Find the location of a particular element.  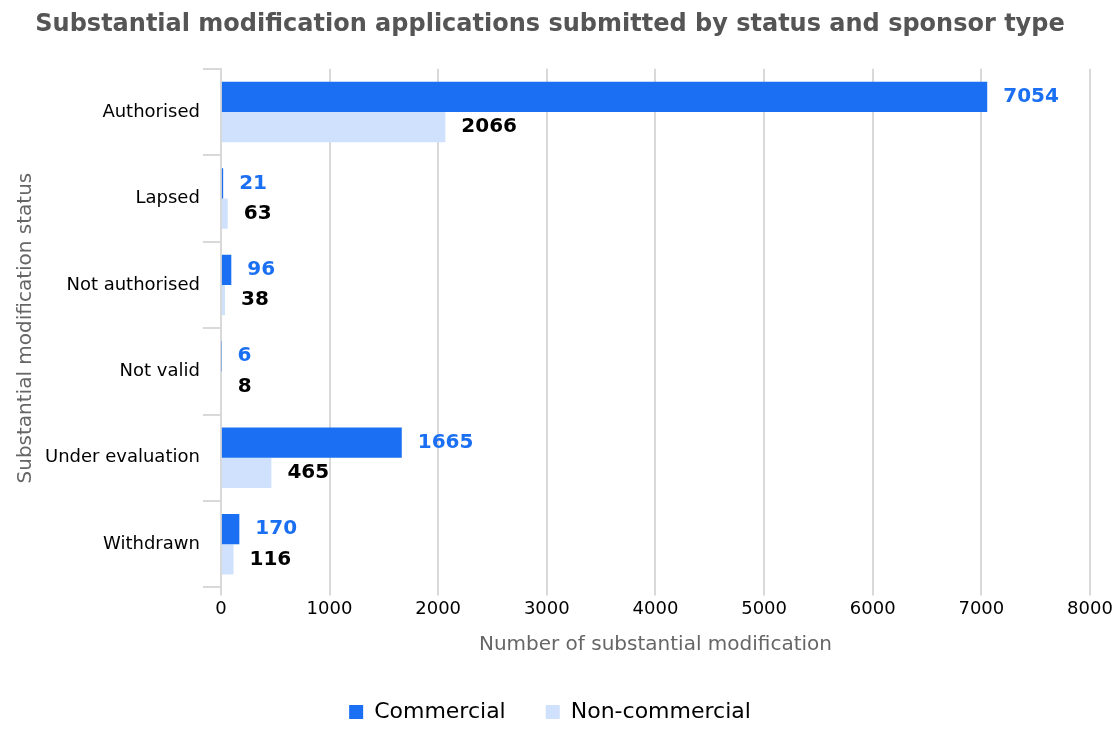

y-tick-label: Under evaluation is located at coordinates (122, 456).